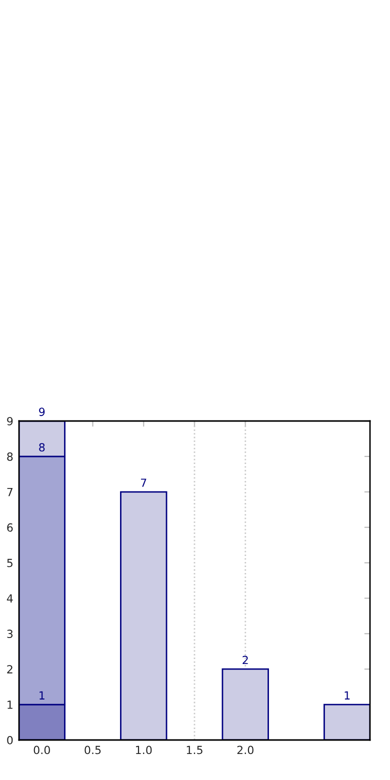 Image resolution: width=390 pixels, height=780 pixels. What do you see at coordinates (42, 412) in the screenshot?
I see `total-label: 9` at bounding box center [42, 412].